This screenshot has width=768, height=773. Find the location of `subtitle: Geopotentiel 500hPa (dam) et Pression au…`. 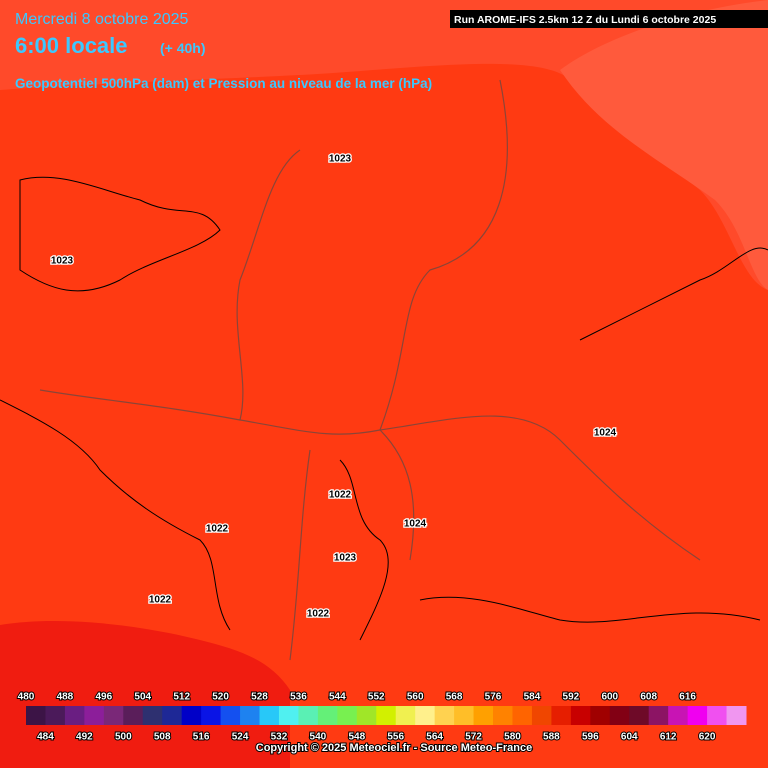

subtitle: Geopotentiel 500hPa (dam) et Pression au… is located at coordinates (223, 83).